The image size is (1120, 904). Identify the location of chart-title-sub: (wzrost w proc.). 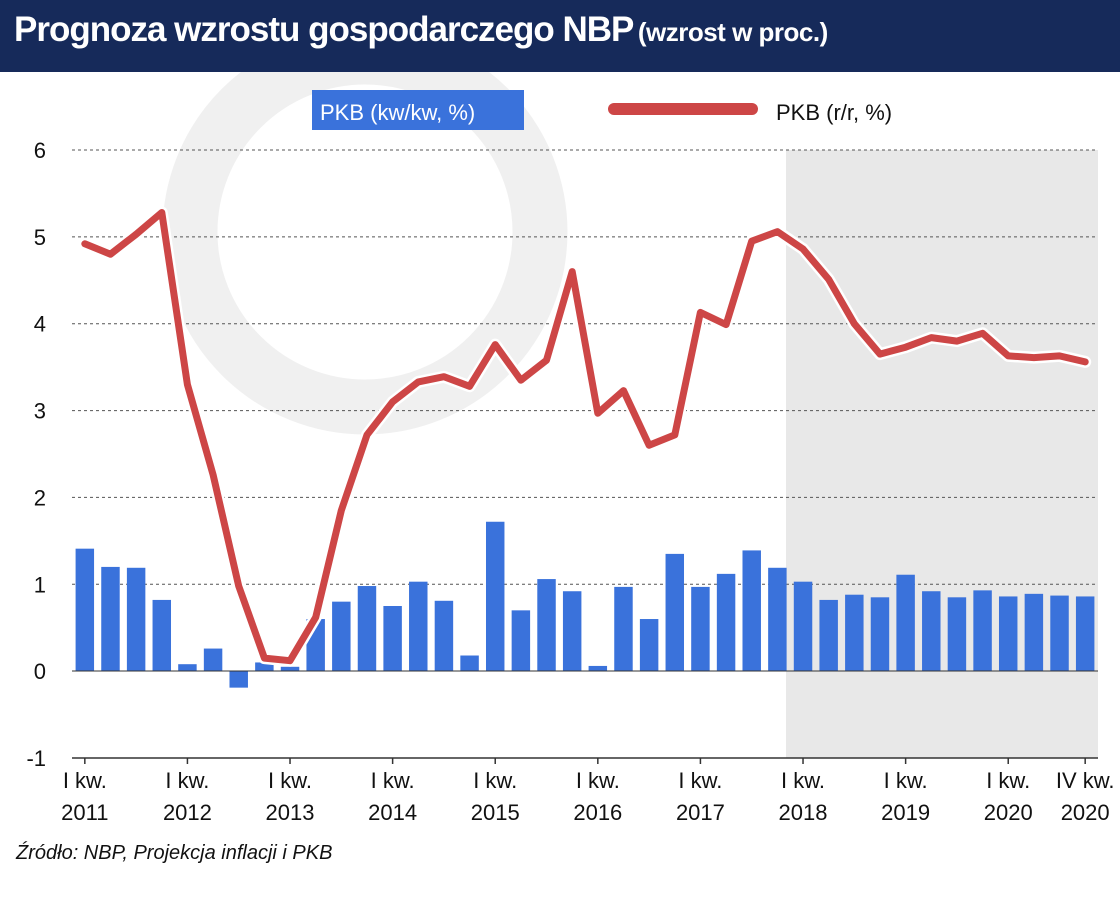
(732, 32).